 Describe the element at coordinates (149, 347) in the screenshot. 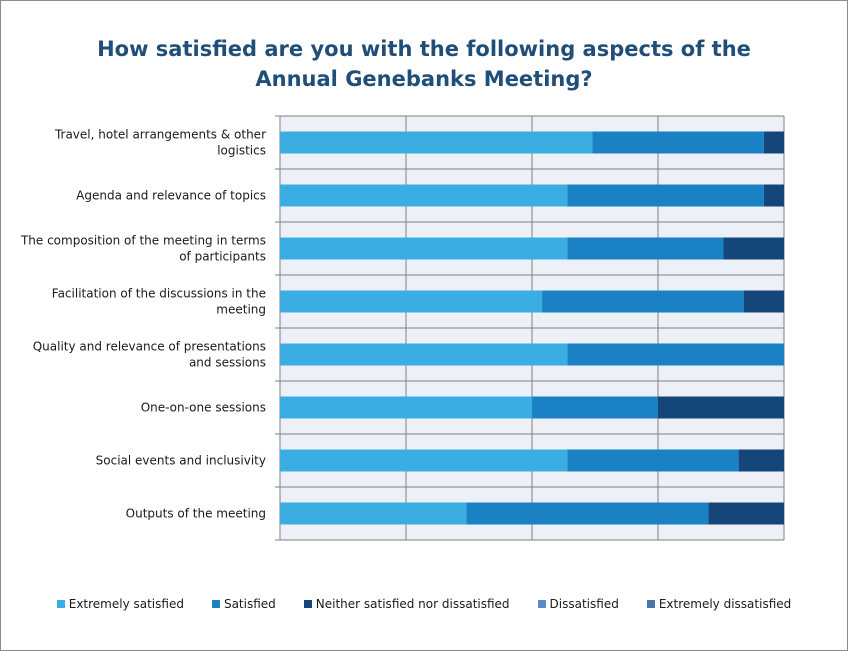

I see `category-label: Quality and relevance of presentations` at that location.